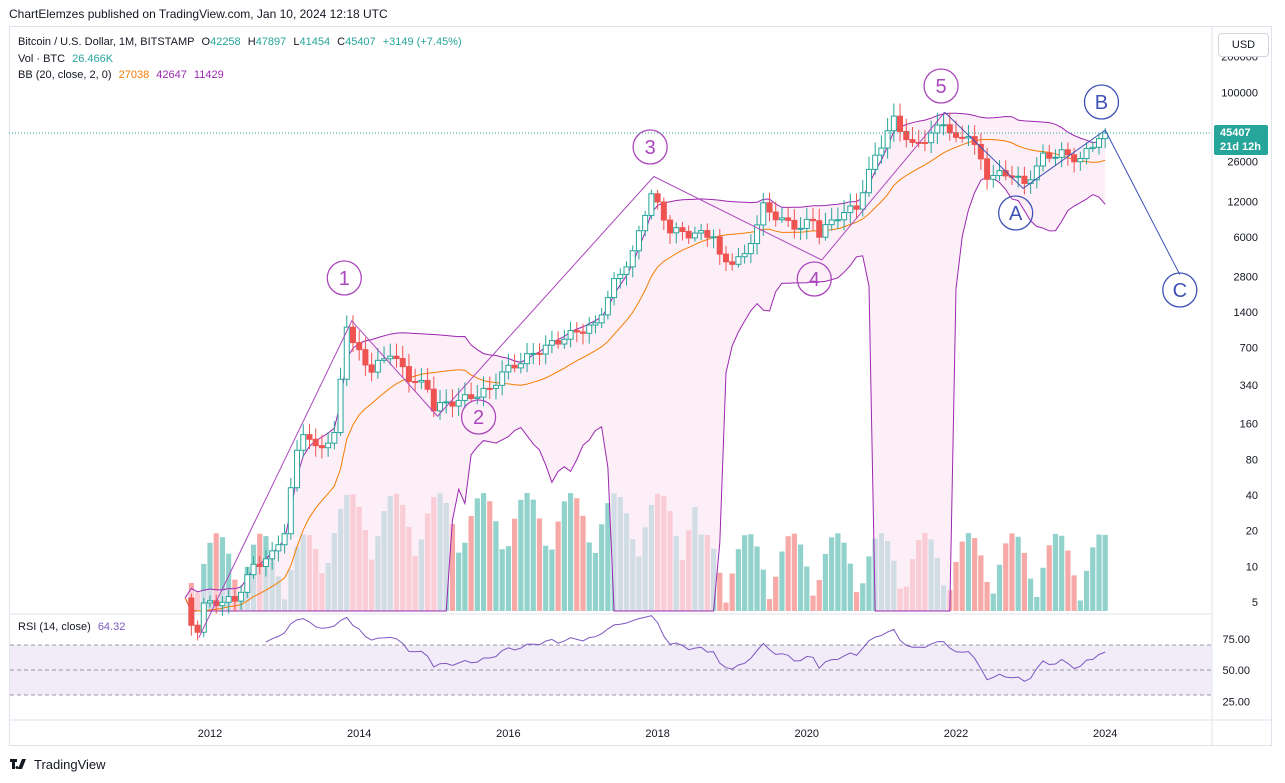  Describe the element at coordinates (1252, 496) in the screenshot. I see `price-tick-label: 40` at that location.